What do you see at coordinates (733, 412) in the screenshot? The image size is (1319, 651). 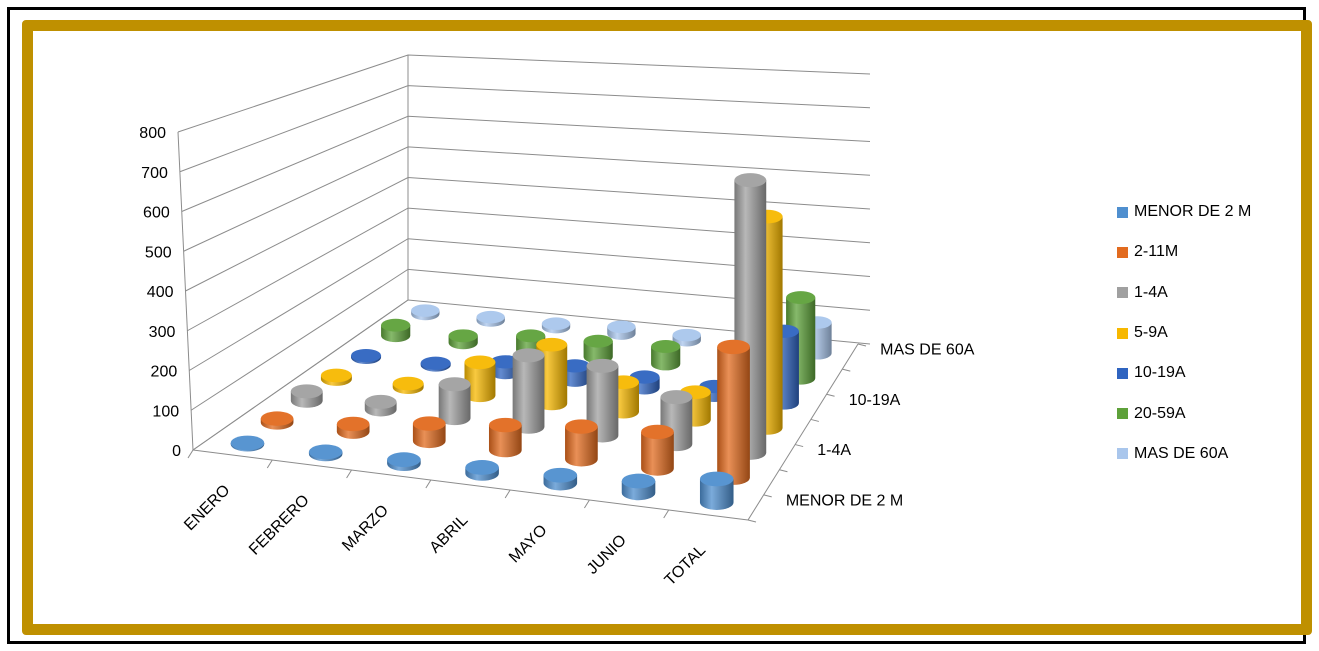 I see `bar-2-11m-total` at bounding box center [733, 412].